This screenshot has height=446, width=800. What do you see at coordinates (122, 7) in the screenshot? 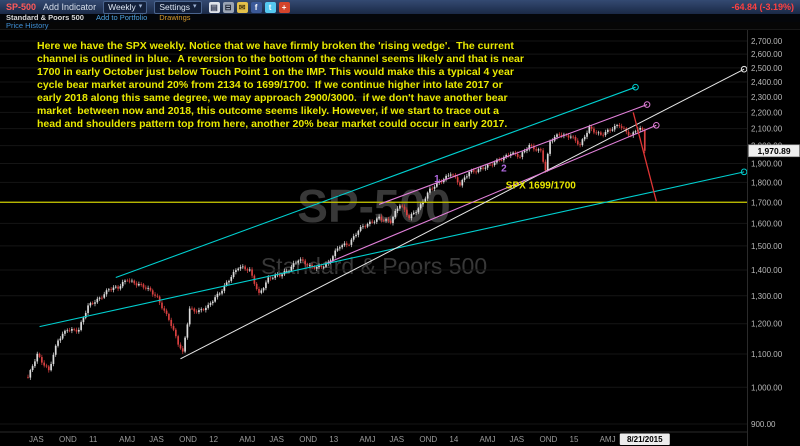
I see `timeframe-value: Weekly` at bounding box center [122, 7].